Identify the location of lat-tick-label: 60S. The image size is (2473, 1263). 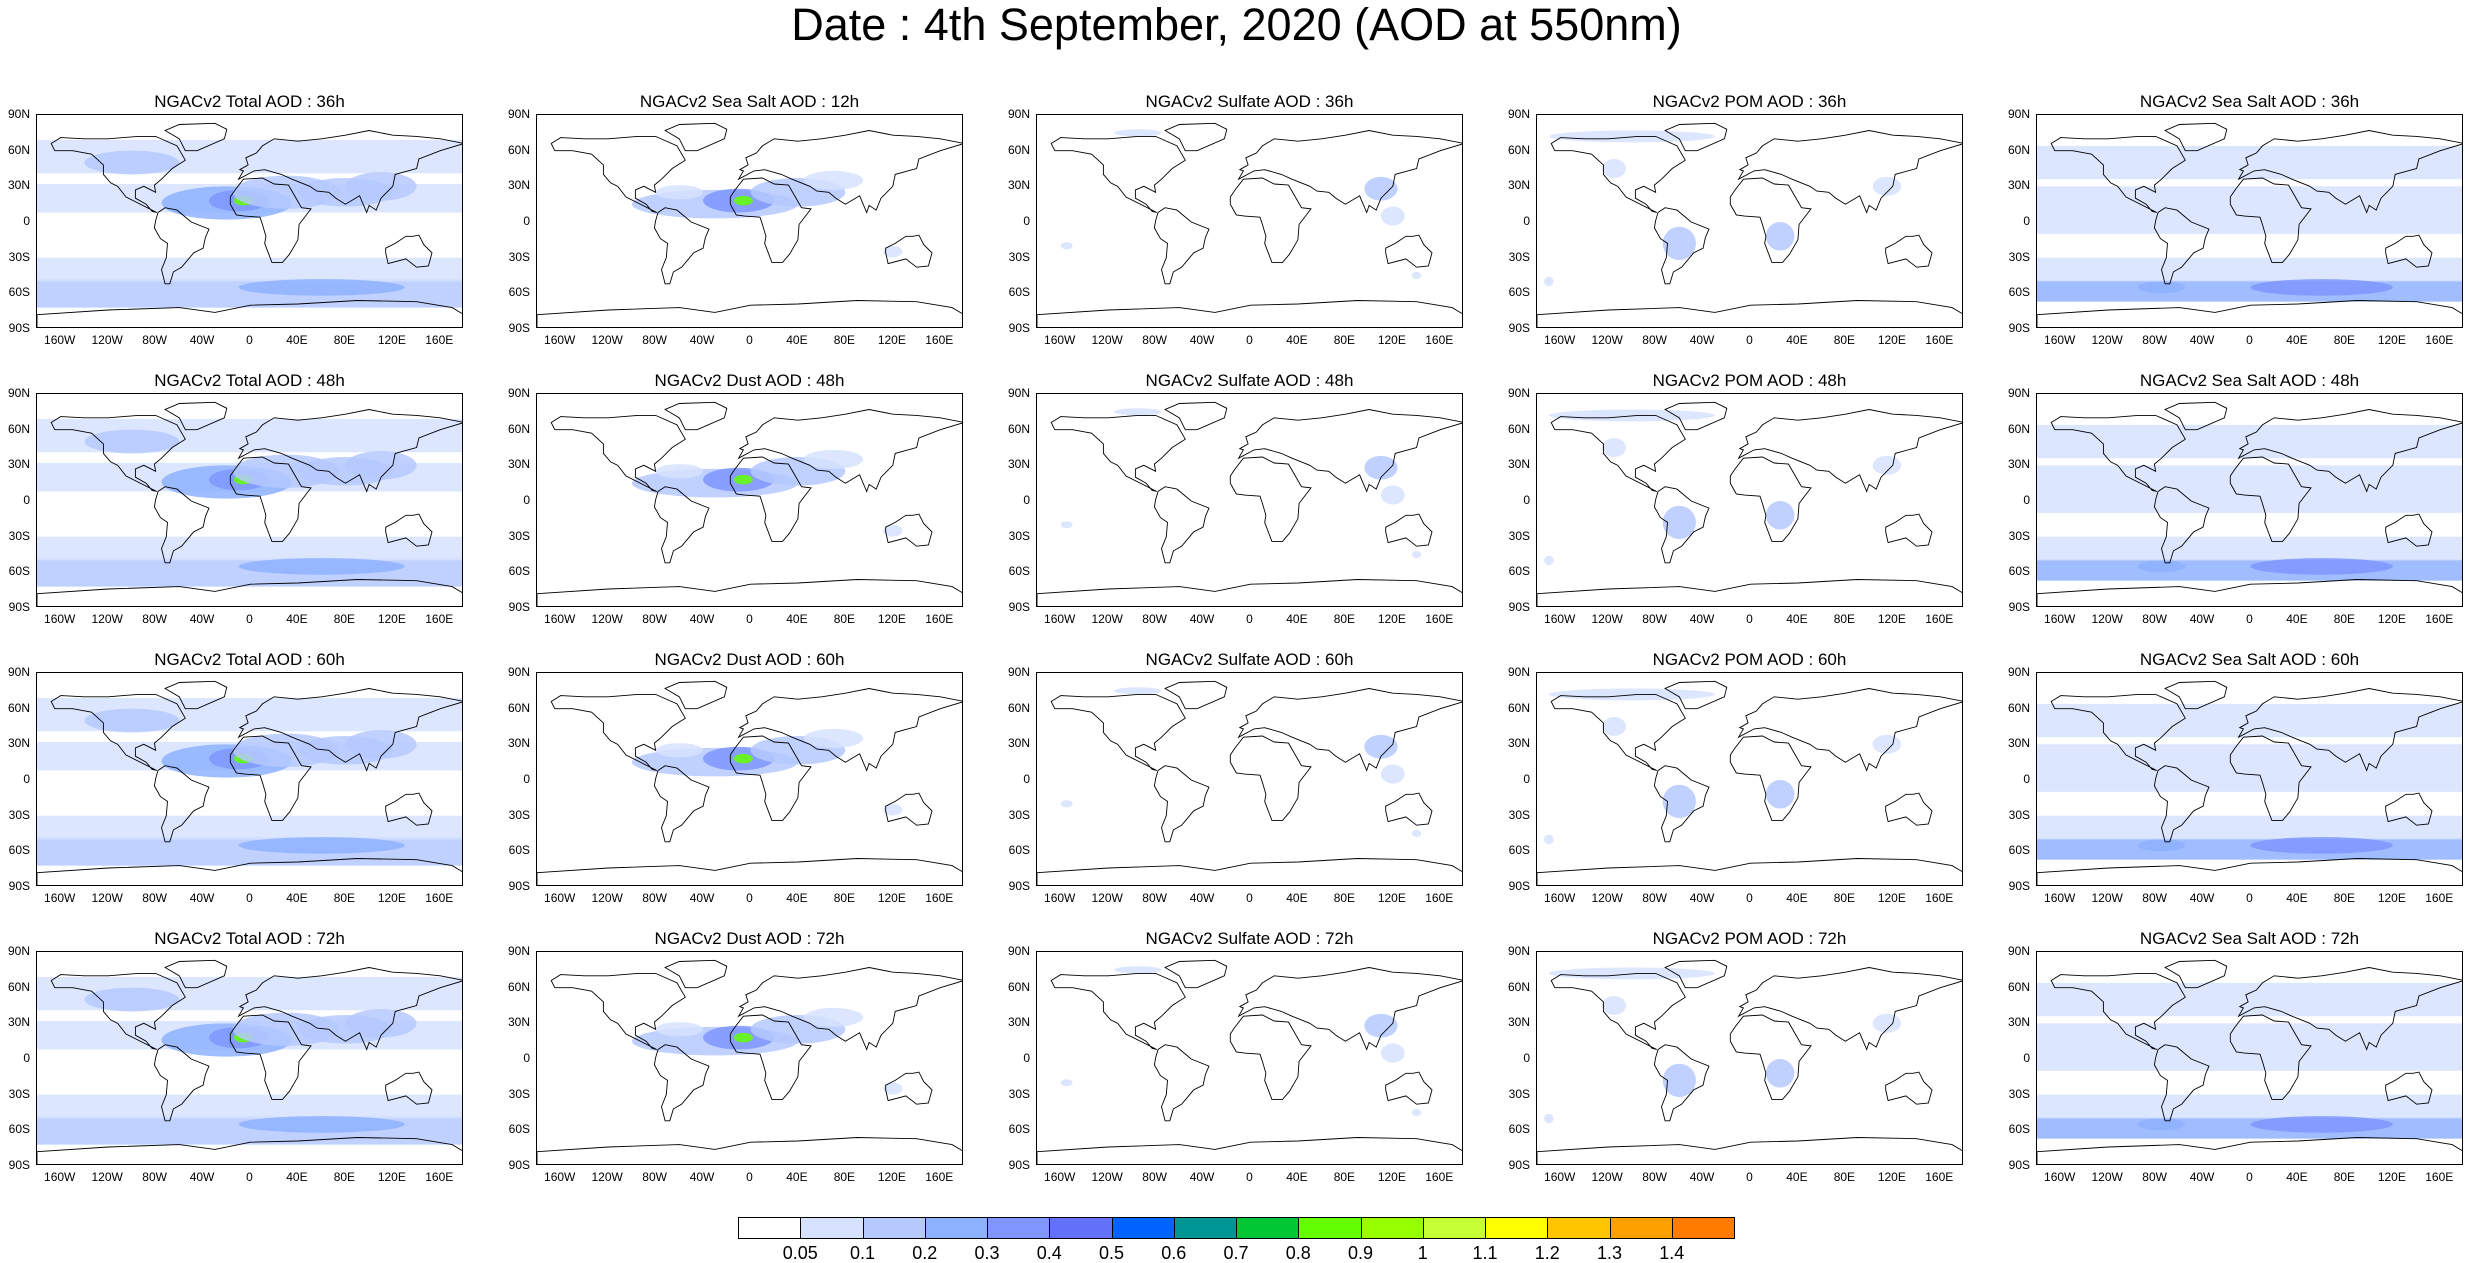
(19, 850).